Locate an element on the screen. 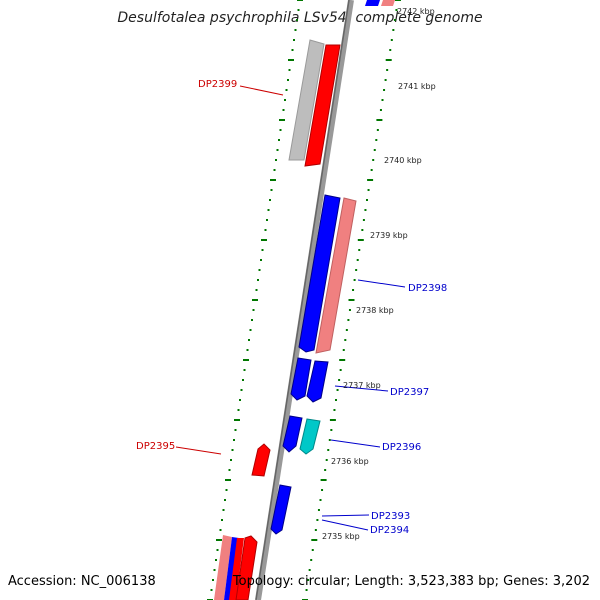 This screenshot has width=600, height=600. scale-label-2740: 2740 kbp is located at coordinates (403, 160).